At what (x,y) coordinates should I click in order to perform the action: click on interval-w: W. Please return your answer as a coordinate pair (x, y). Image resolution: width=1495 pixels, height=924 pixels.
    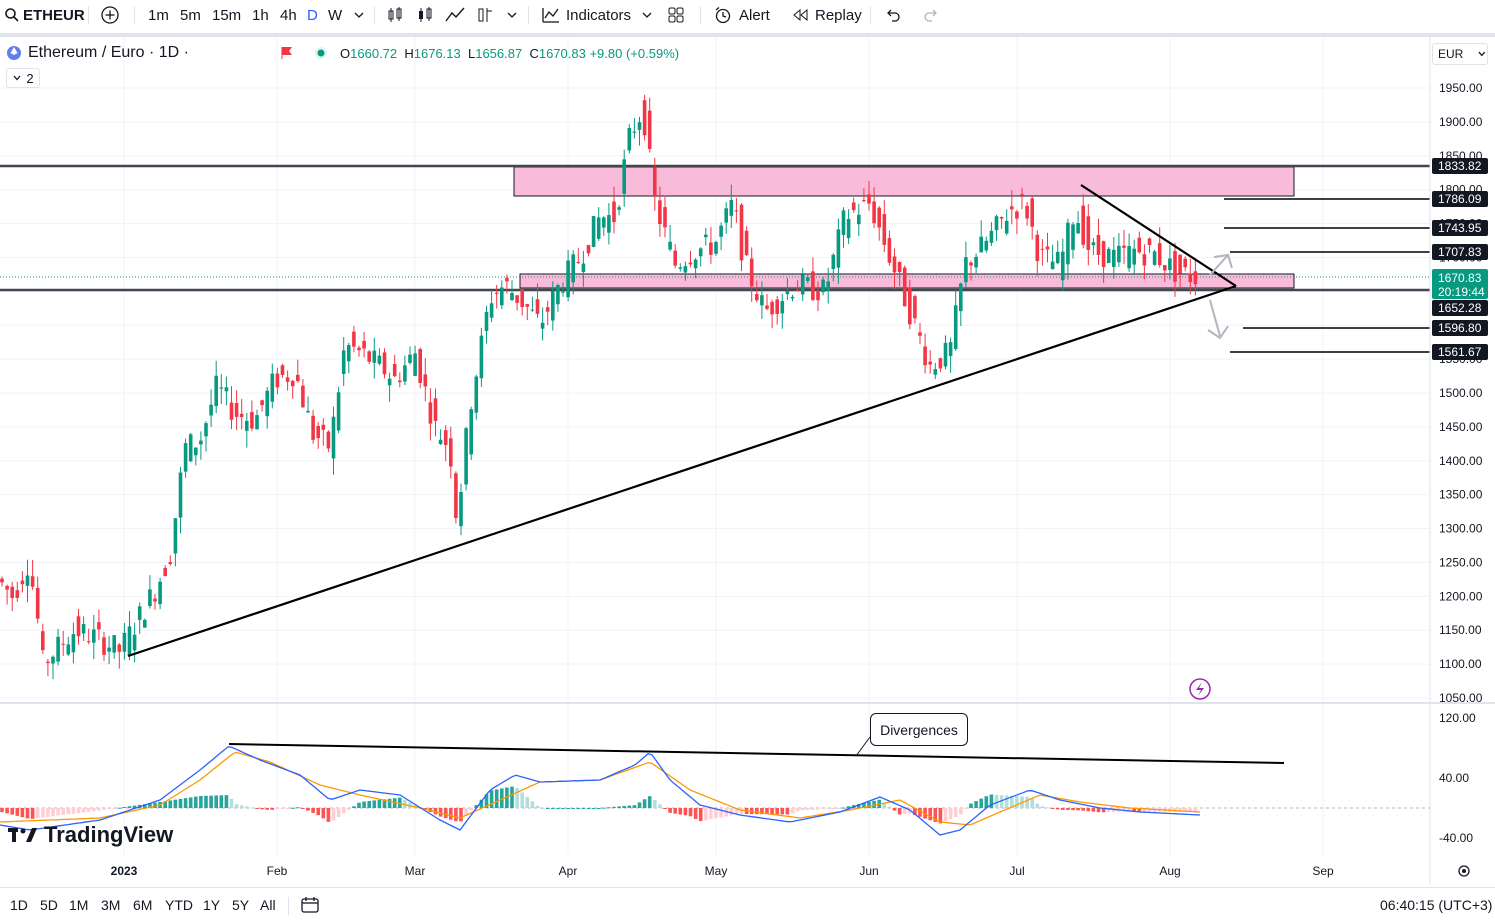
    Looking at the image, I should click on (335, 15).